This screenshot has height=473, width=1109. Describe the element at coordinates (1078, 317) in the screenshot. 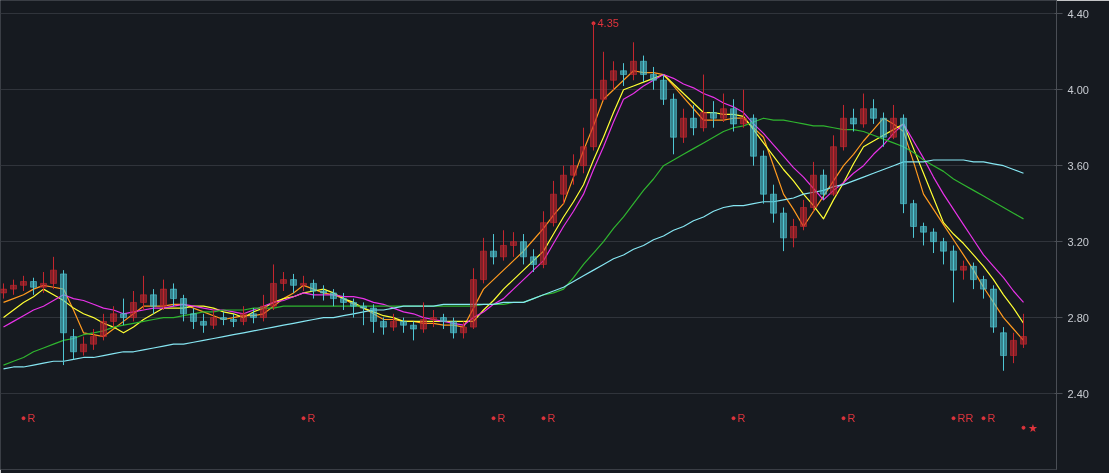

I see `y-tick-label: 2.80` at that location.